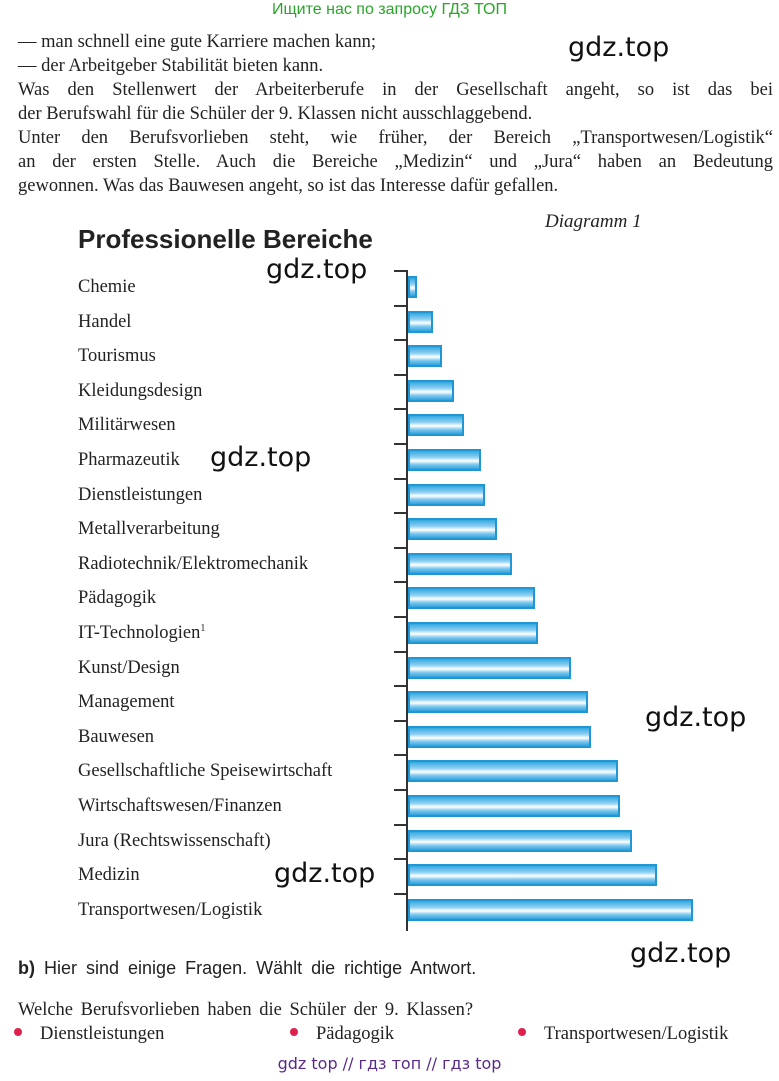 Image resolution: width=779 pixels, height=1081 pixels. Describe the element at coordinates (107, 287) in the screenshot. I see `category-label: Chemie` at that location.